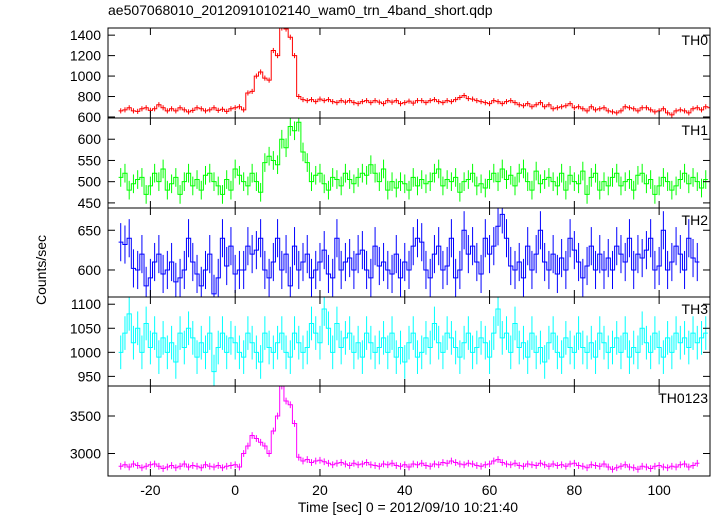 The height and width of the screenshot is (516, 717). I want to click on series-th3, so click(413, 341).